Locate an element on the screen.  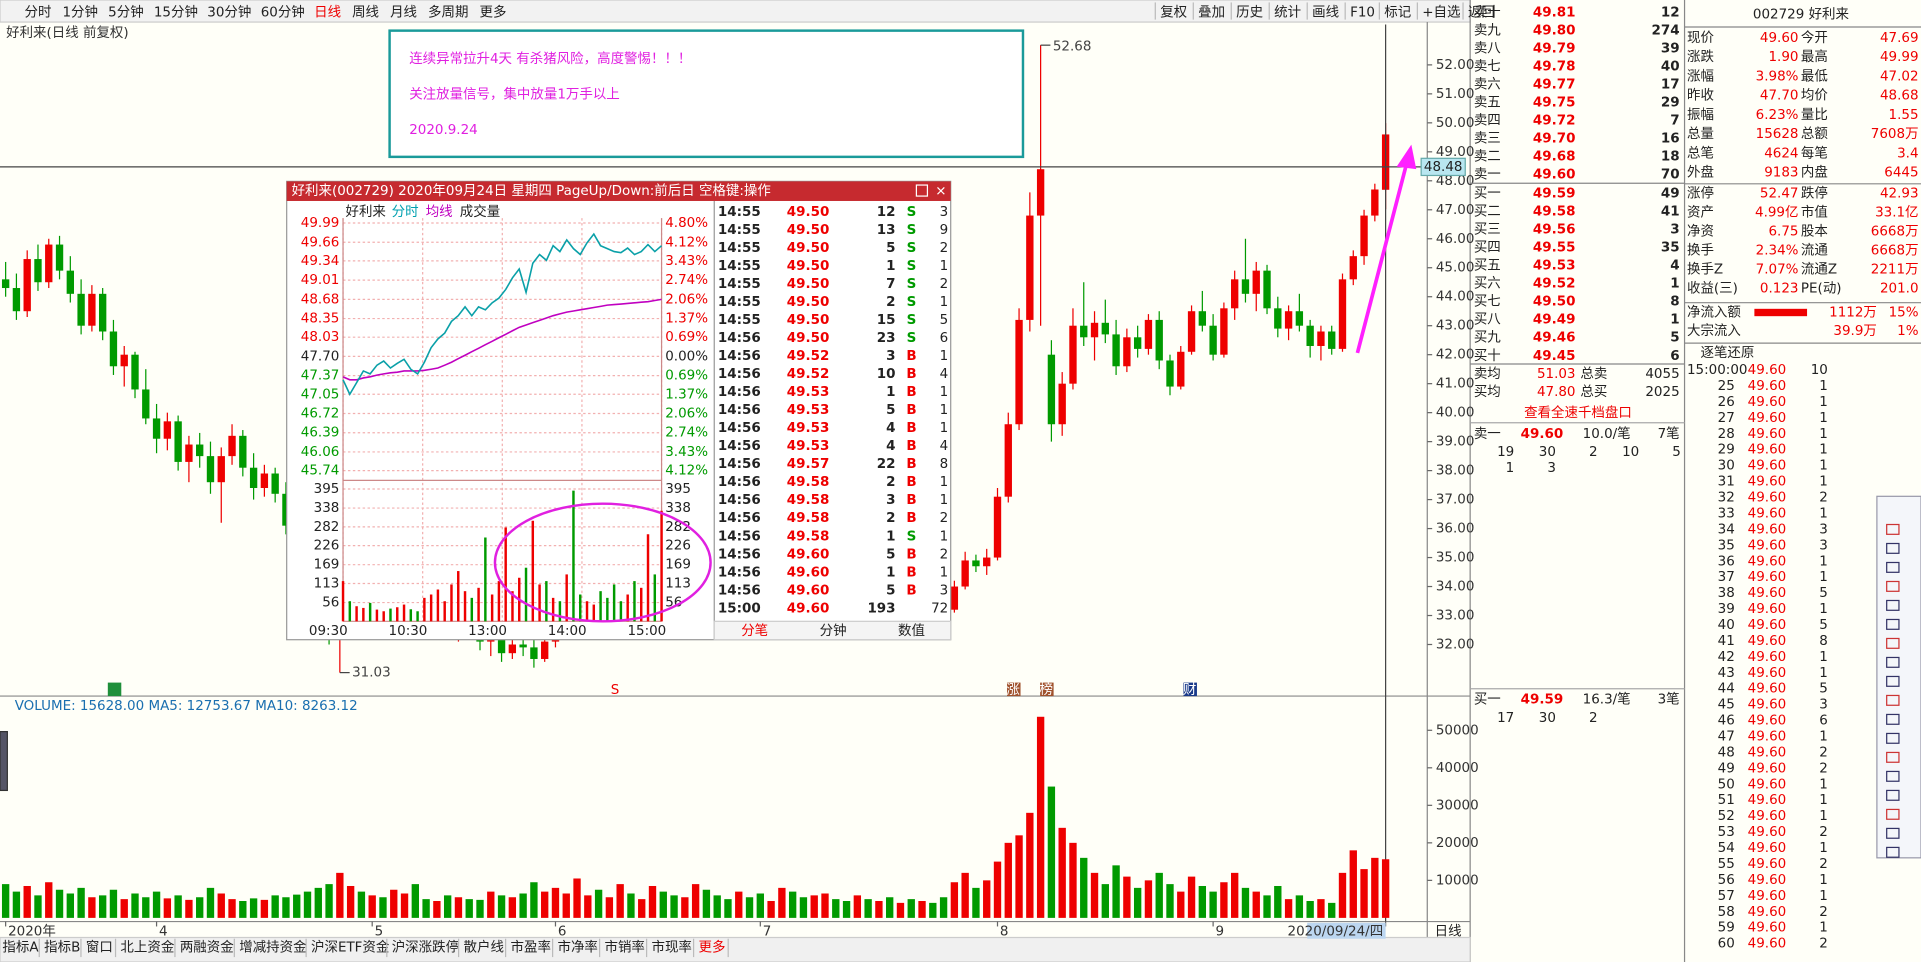
book-volume: 17 is located at coordinates (1670, 84).